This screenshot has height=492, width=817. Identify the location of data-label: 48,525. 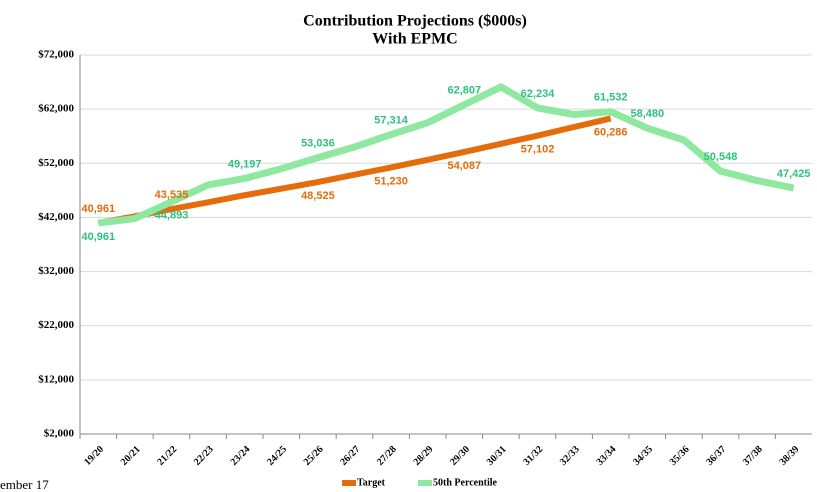
(318, 196).